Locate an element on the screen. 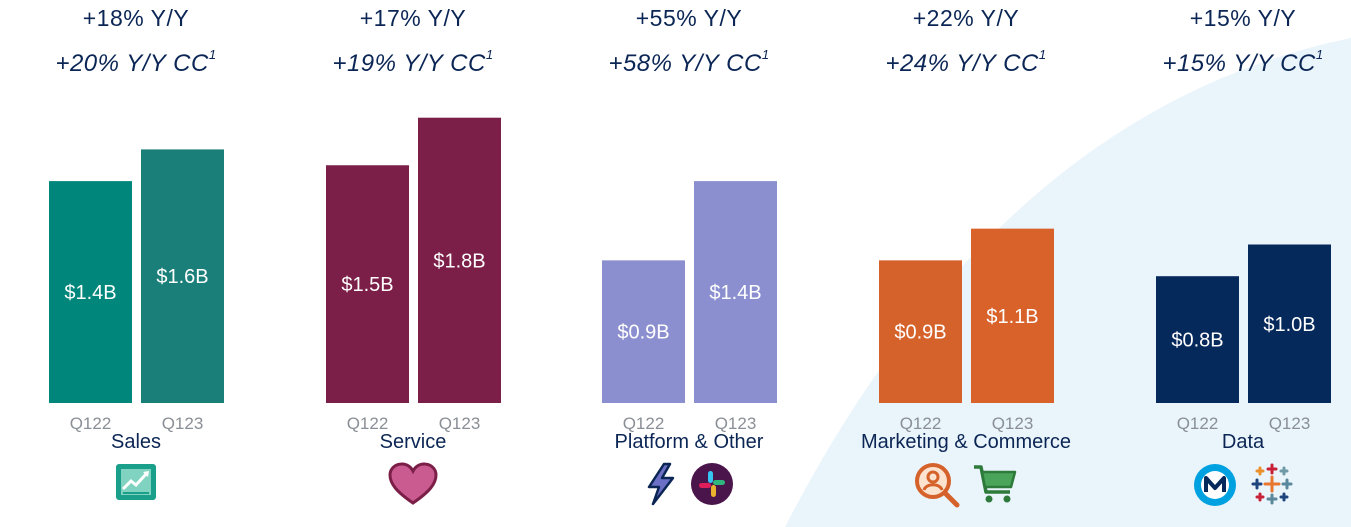  data-label: $1.6B is located at coordinates (182, 277).